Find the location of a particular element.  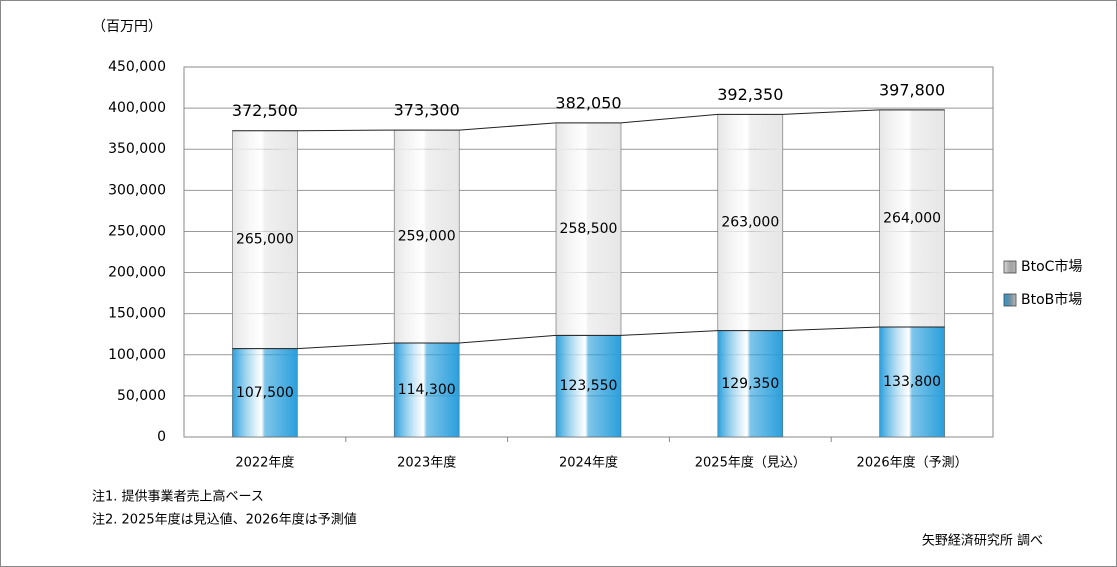

value-label: 258,500 is located at coordinates (589, 229).